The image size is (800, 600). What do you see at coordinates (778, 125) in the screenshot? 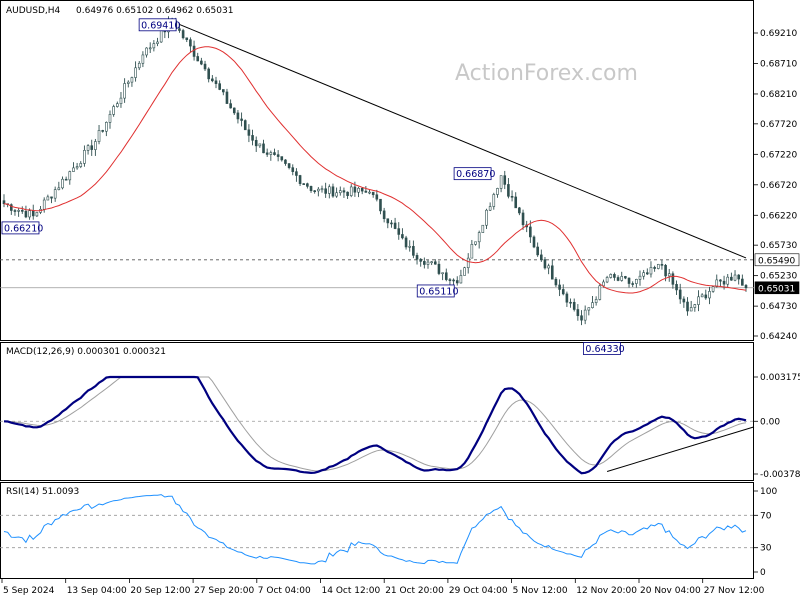
I see `price-tick-label: 0.67720` at bounding box center [778, 125].